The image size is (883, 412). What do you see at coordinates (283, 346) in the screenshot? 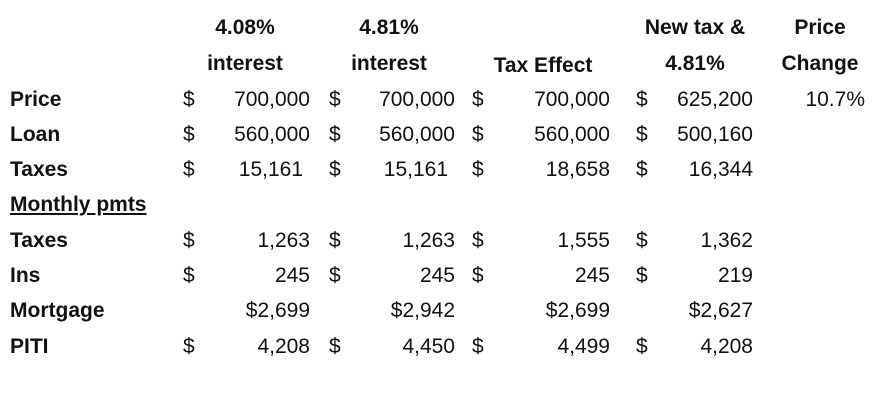
I see `piti-col1: 4,208` at bounding box center [283, 346].